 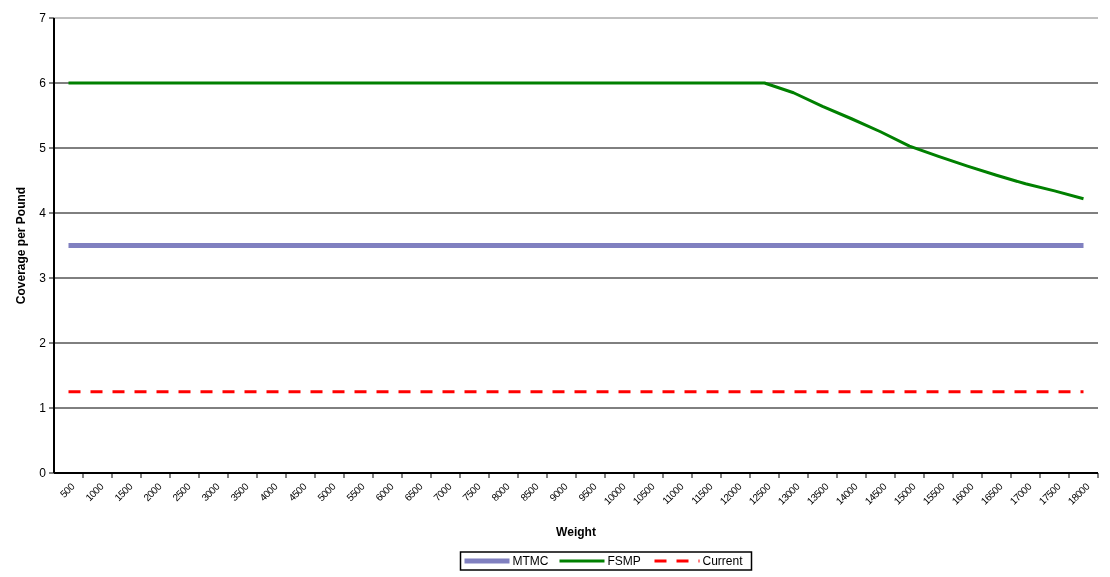 I want to click on legend-label: Current, so click(x=723, y=561).